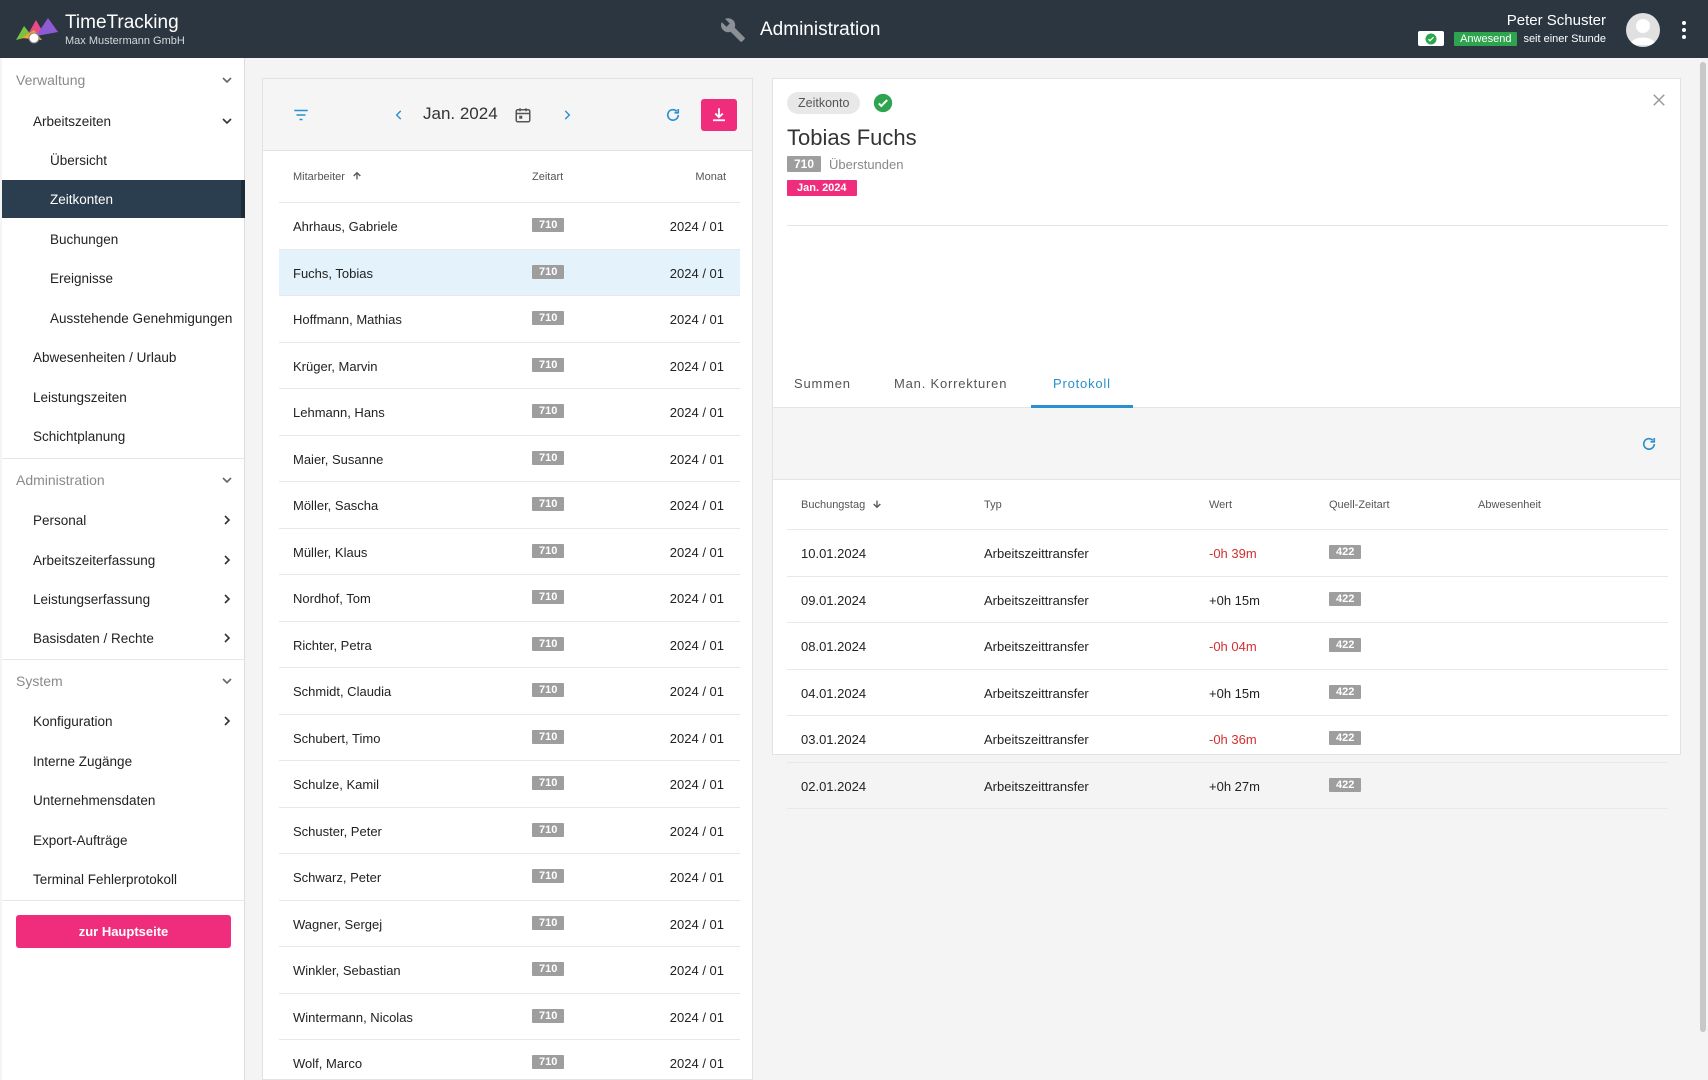  I want to click on sidebar-item-konfiguration: Konfiguration, so click(123, 721).